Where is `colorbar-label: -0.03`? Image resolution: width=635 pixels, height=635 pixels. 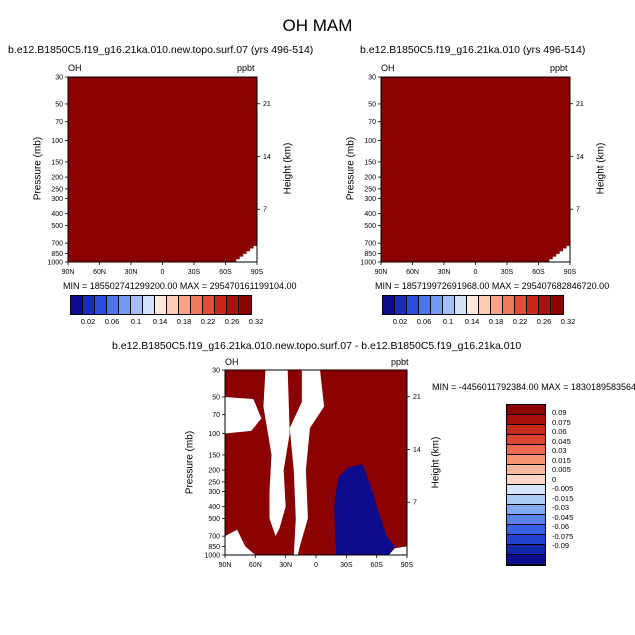
colorbar-label: -0.03 is located at coordinates (561, 507).